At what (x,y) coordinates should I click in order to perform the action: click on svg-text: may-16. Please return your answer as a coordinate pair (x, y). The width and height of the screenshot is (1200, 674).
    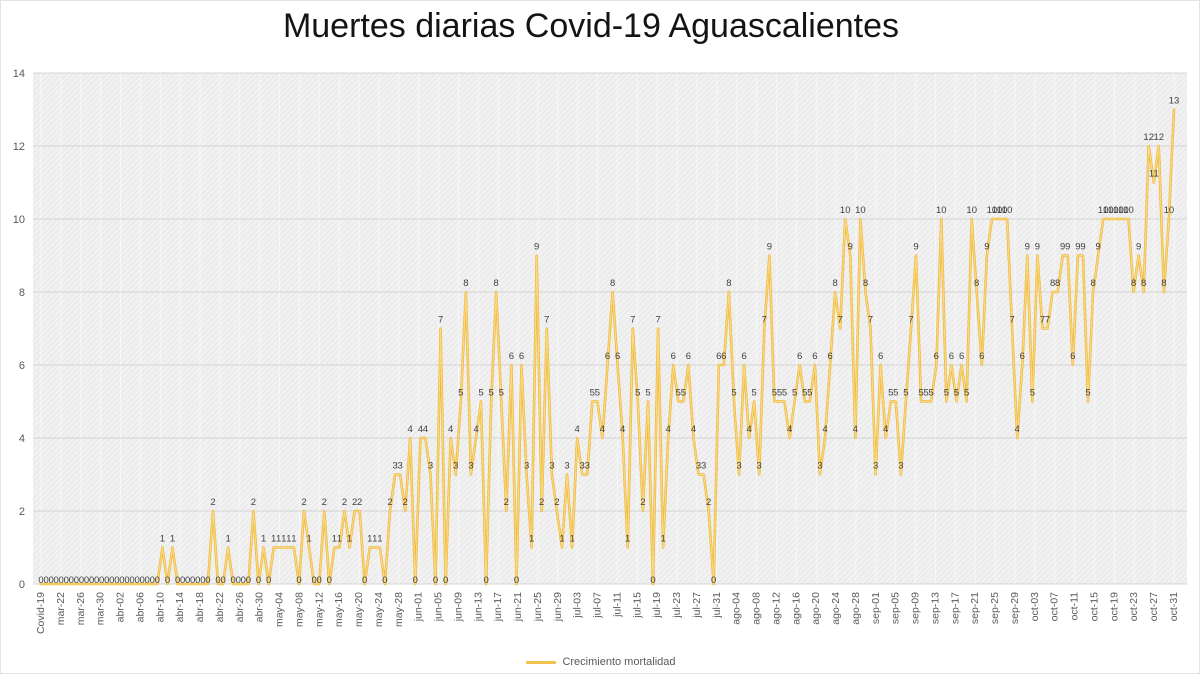
    Looking at the image, I should click on (339, 609).